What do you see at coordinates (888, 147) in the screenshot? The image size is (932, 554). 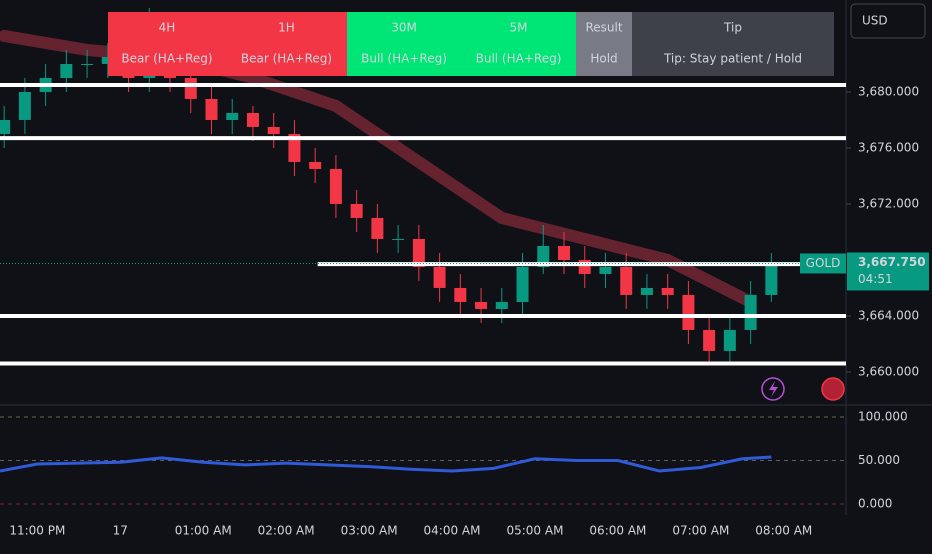 I see `y-tick-label: 3,676.000` at bounding box center [888, 147].